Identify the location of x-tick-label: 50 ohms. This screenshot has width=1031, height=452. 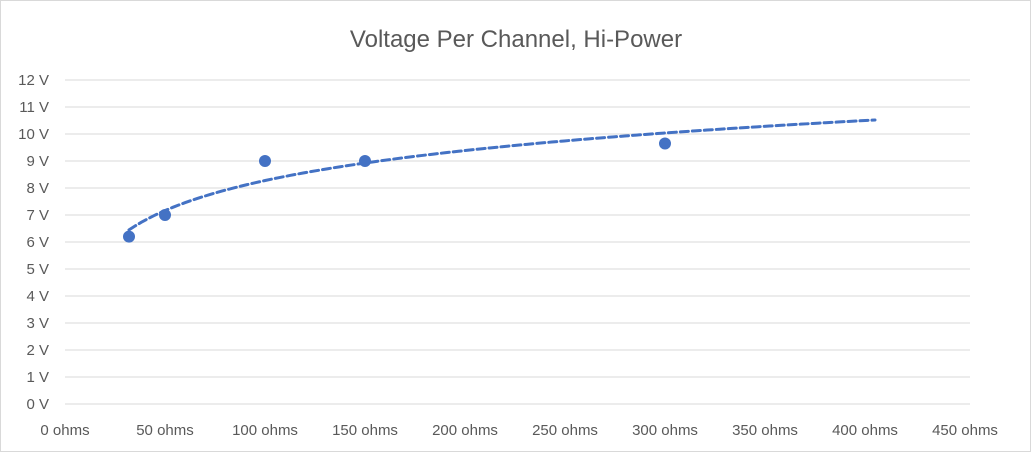
(165, 430).